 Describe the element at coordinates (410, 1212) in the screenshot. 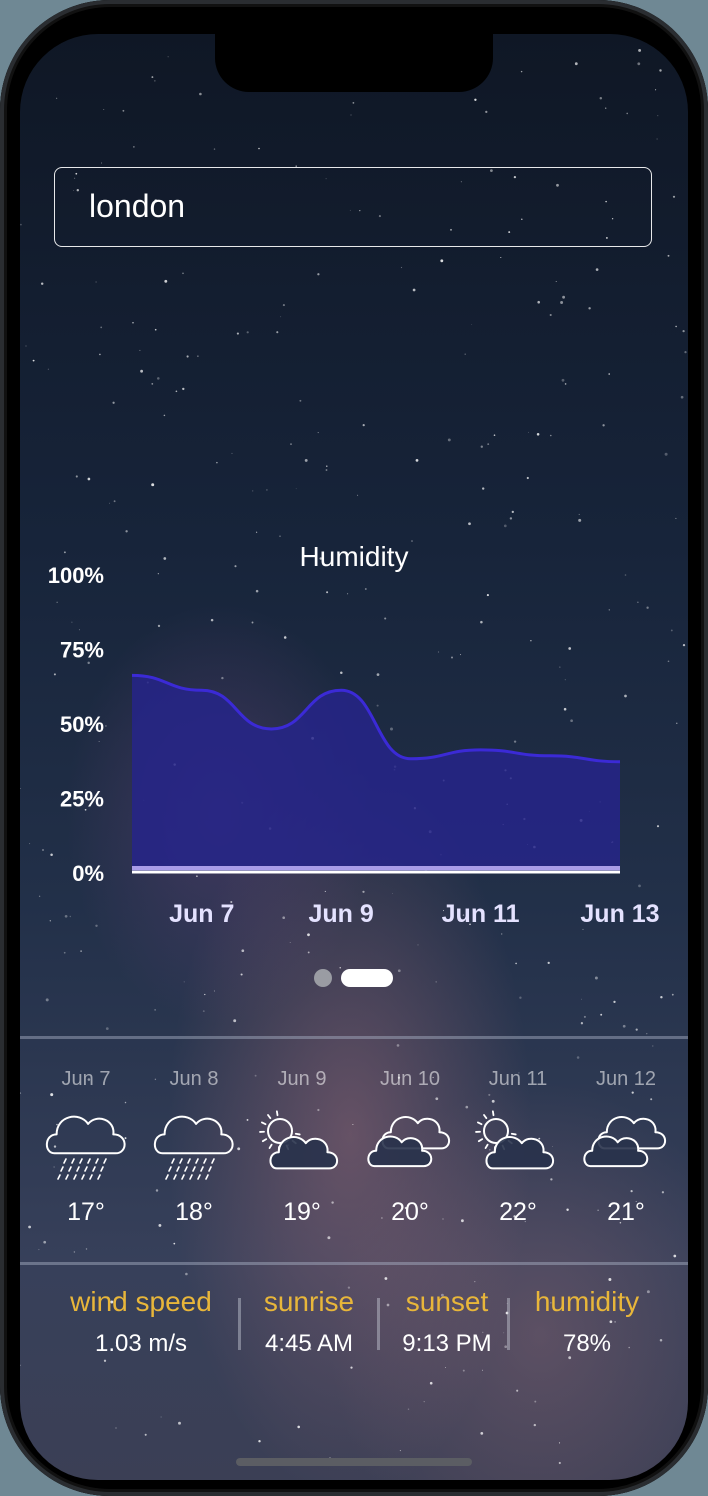

I see `forecast-temp: 20°` at that location.